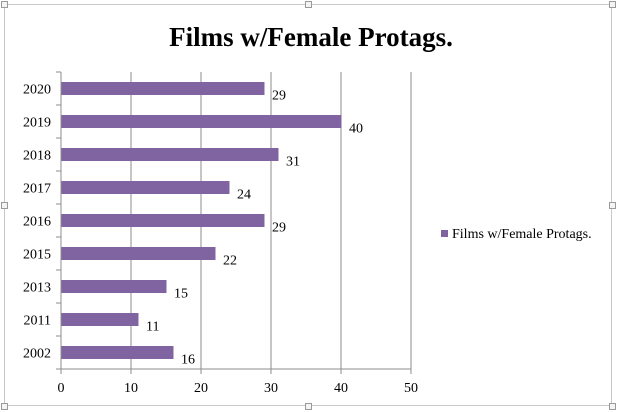 Image resolution: width=618 pixels, height=412 pixels. Describe the element at coordinates (522, 234) in the screenshot. I see `legend-label: Films w/Female Protags.` at that location.